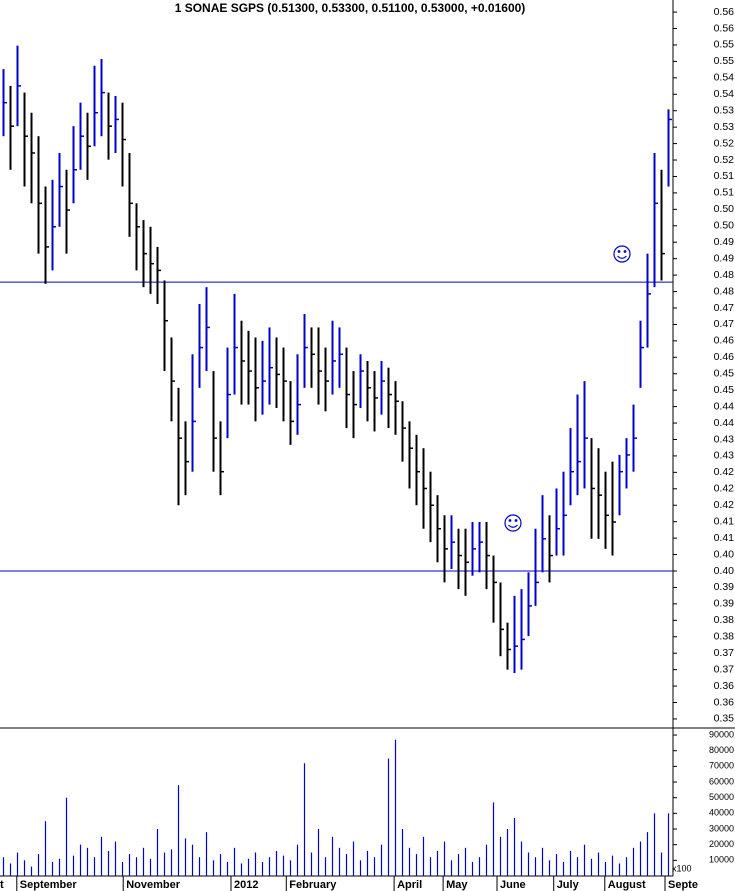 This screenshot has height=891, width=735. What do you see at coordinates (2, 885) in the screenshot?
I see `x-tick-label: t` at bounding box center [2, 885].